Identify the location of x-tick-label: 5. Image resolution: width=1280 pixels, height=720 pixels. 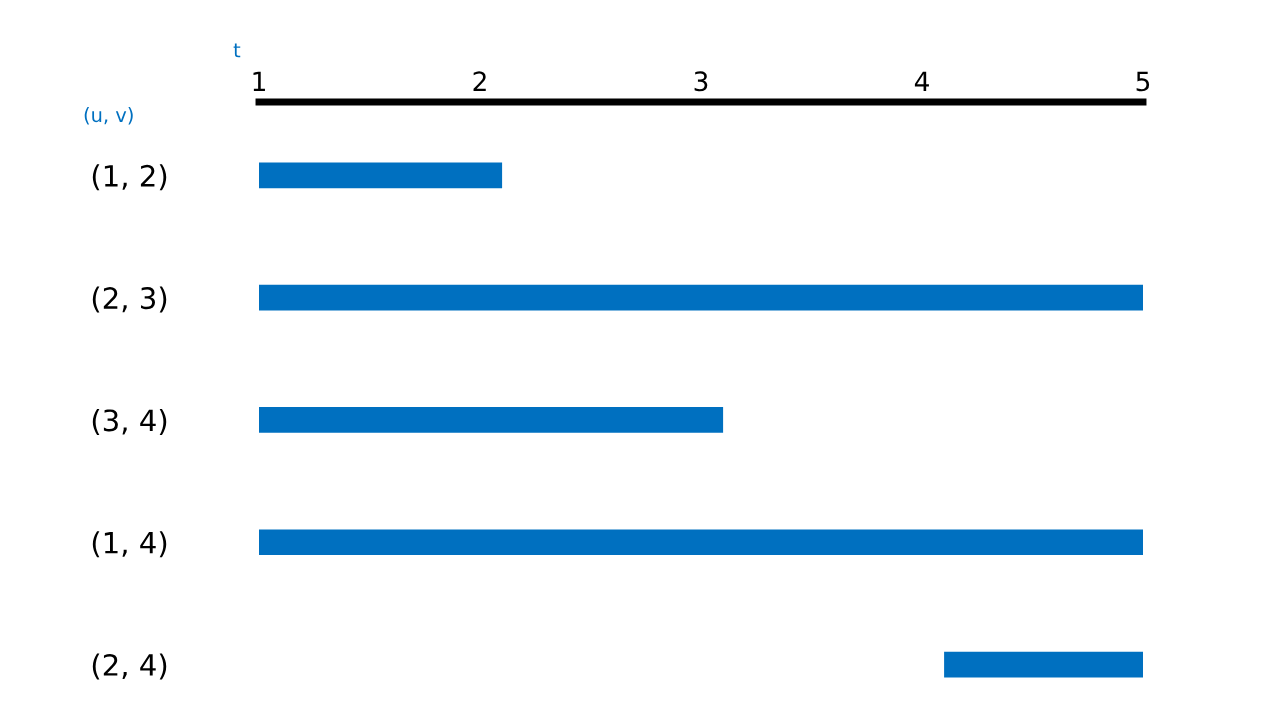
(1143, 81).